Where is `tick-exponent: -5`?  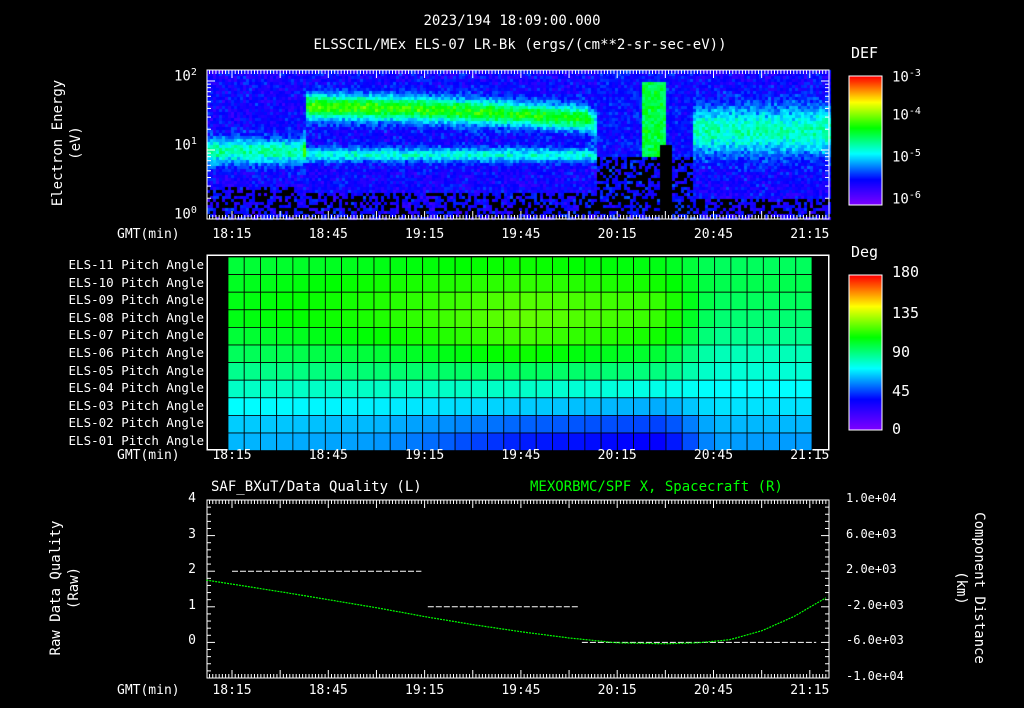 tick-exponent: -5 is located at coordinates (914, 153).